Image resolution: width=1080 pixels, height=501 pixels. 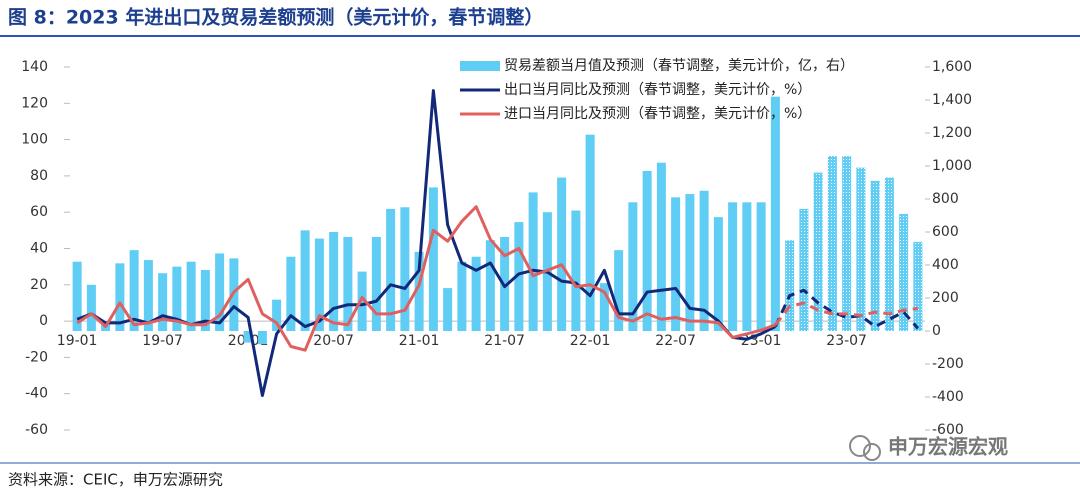 What do you see at coordinates (34, 140) in the screenshot?
I see `y-tick-label: 100` at bounding box center [34, 140].